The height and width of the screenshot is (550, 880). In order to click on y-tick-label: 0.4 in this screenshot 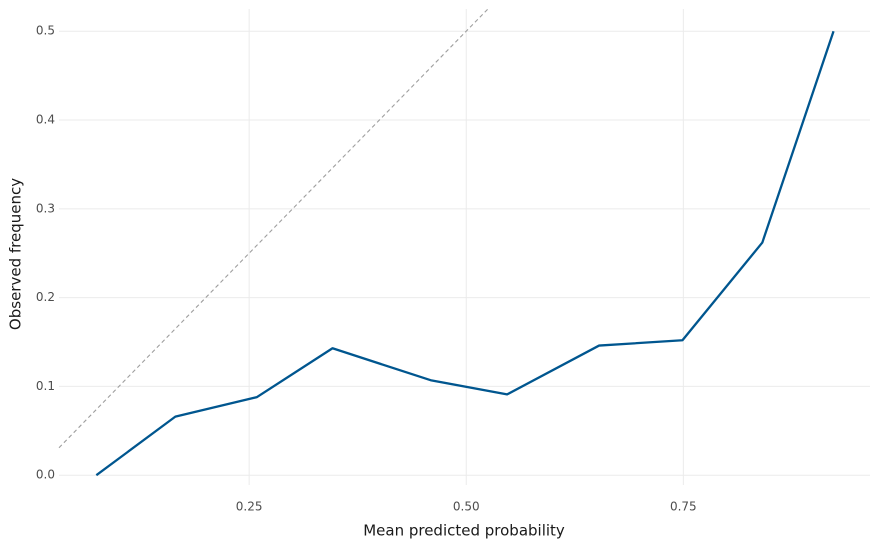, I will do `click(45, 120)`.